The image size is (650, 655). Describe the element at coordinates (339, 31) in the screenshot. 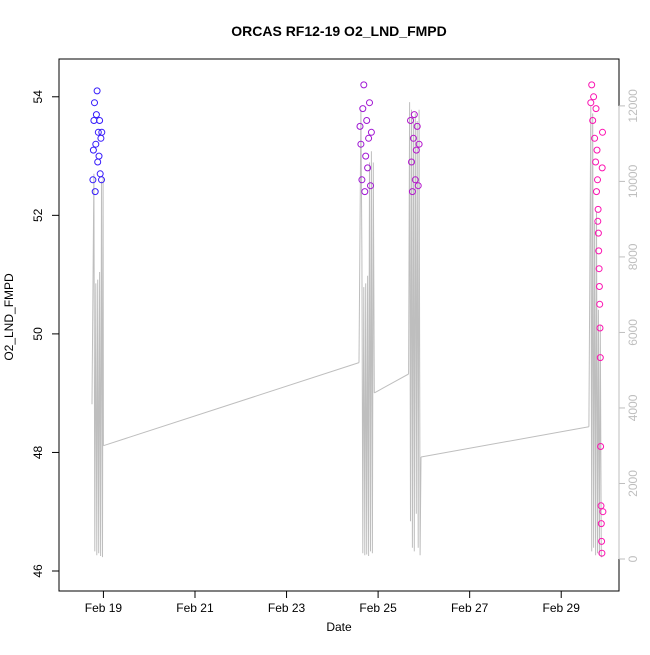

I see `chart-title: ORCAS RF12-19 O2_LND_FMPD` at that location.